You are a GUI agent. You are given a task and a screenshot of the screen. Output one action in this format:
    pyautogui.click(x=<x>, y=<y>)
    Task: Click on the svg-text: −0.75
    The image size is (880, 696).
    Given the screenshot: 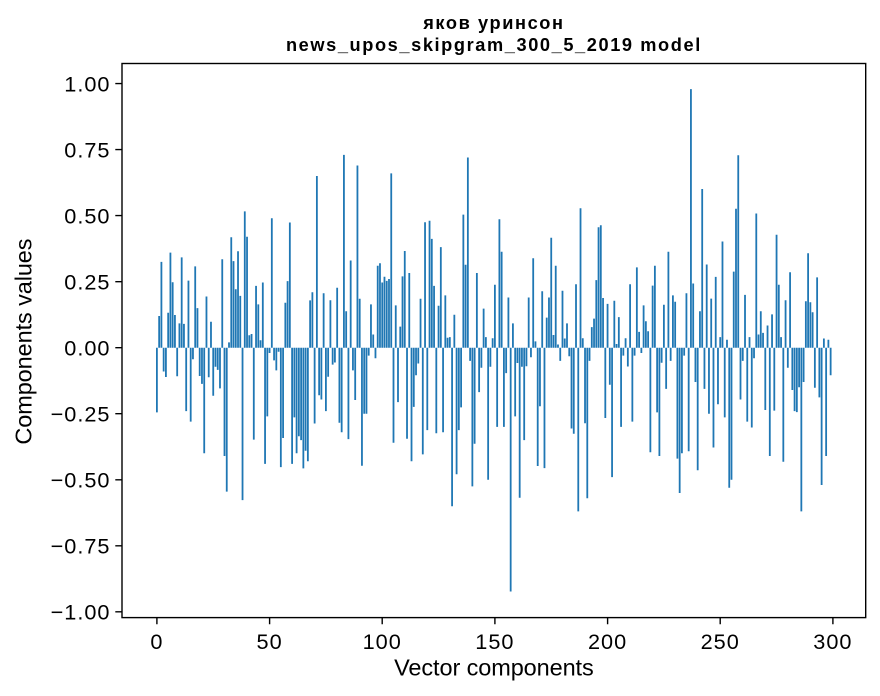 What is the action you would take?
    pyautogui.click(x=81, y=546)
    